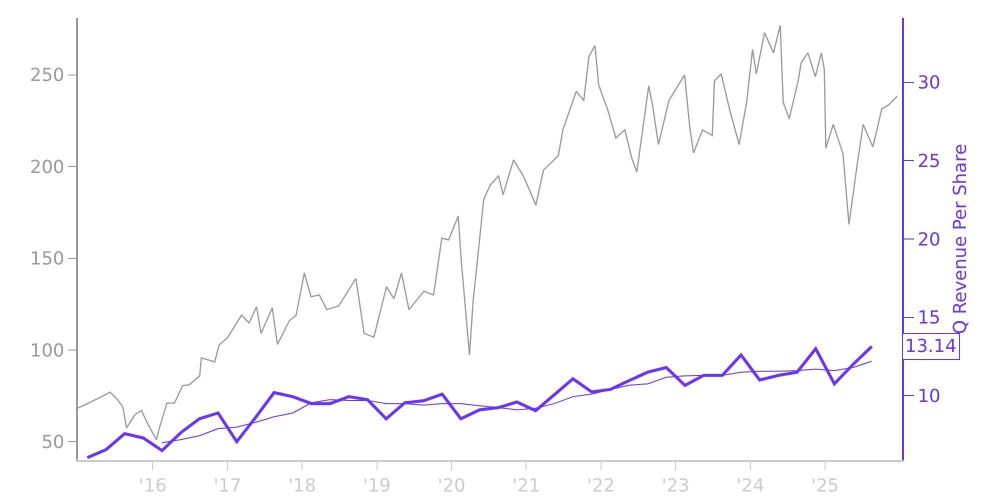 The width and height of the screenshot is (1000, 500). What do you see at coordinates (929, 161) in the screenshot?
I see `y2-tick-label: 25` at bounding box center [929, 161].